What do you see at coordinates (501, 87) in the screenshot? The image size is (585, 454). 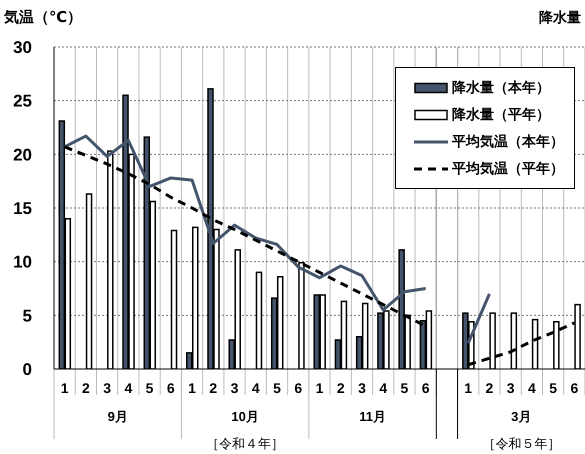 I see `legend-label: 降水量（本年）` at bounding box center [501, 87].